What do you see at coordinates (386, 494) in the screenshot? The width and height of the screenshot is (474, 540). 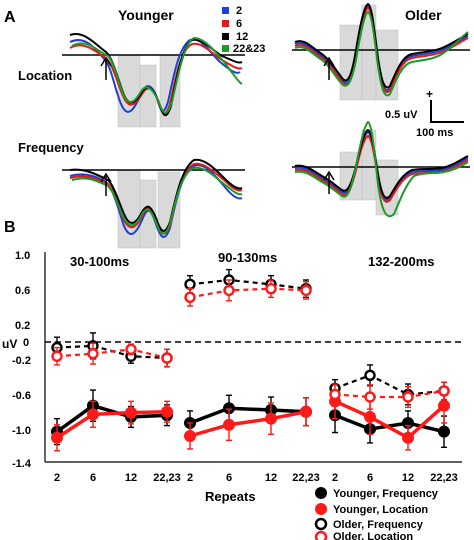 I see `legend-label-younger-frequency: Younger, Frequency` at bounding box center [386, 494].